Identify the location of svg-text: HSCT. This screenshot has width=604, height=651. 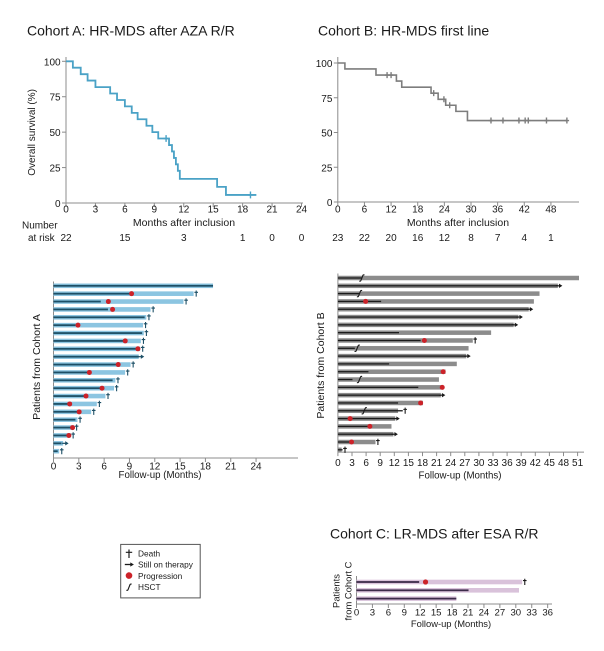
(149, 587).